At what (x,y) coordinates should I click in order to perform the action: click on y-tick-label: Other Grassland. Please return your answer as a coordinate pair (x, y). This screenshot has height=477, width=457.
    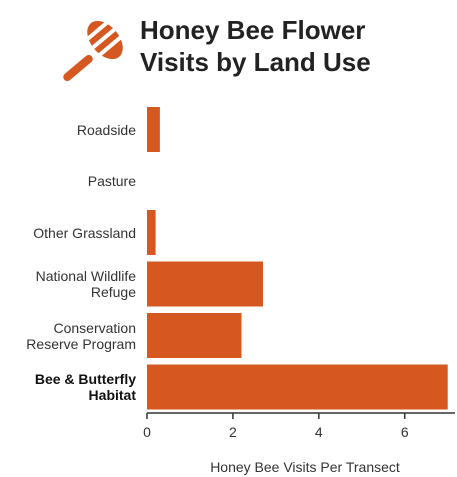
    Looking at the image, I should click on (84, 232).